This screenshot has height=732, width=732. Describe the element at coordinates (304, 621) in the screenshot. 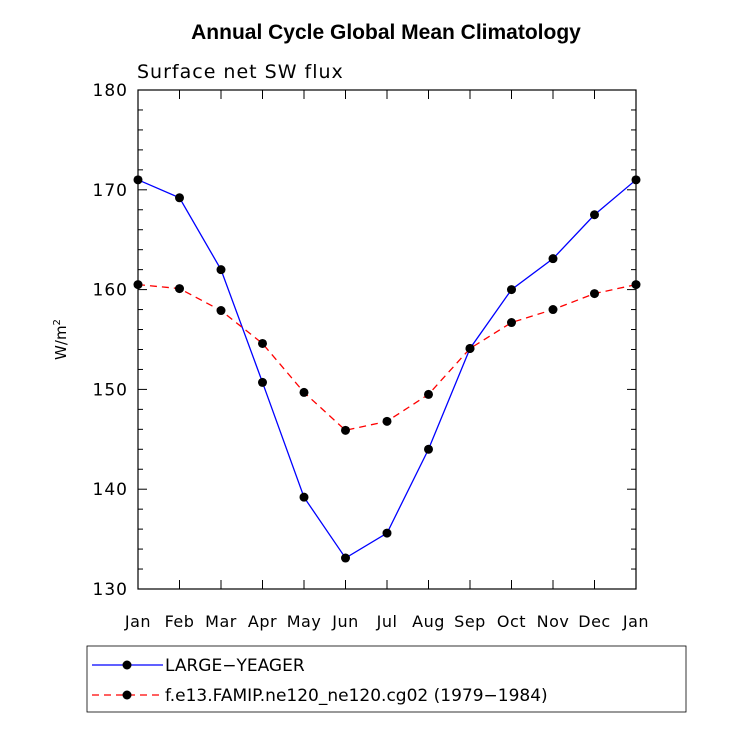

I see `x-tick-label: May` at that location.